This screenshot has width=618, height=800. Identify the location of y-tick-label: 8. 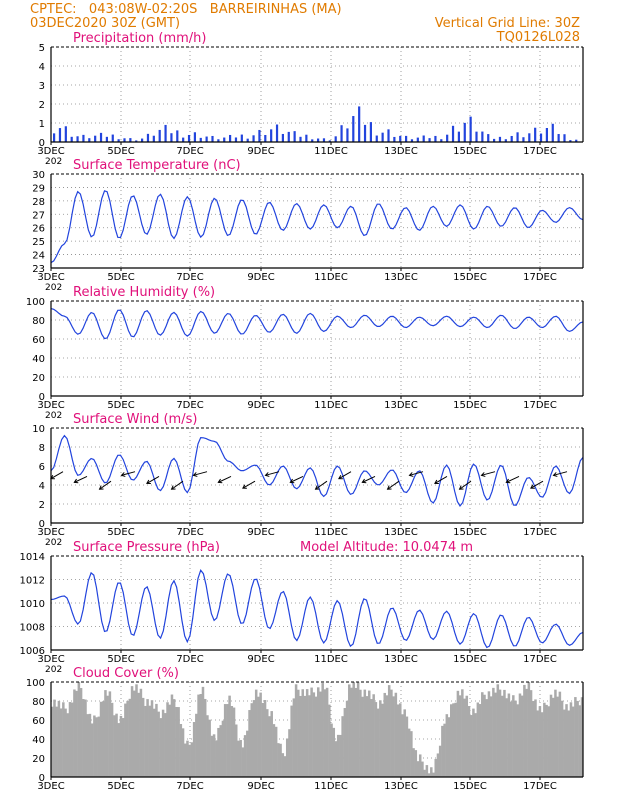
(42, 448).